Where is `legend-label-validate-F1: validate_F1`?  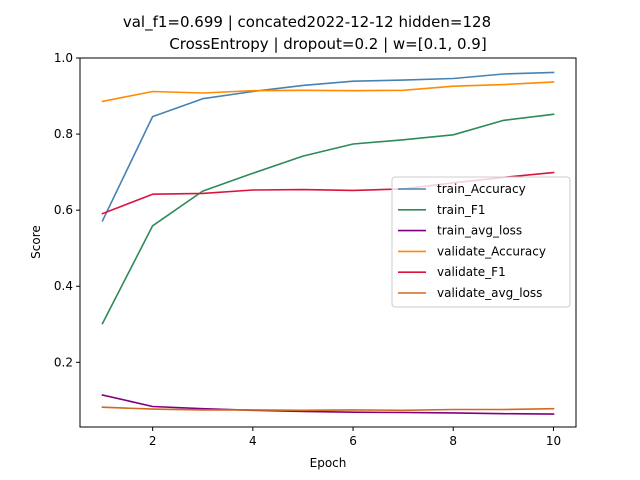
legend-label-validate-F1: validate_F1 is located at coordinates (471, 272).